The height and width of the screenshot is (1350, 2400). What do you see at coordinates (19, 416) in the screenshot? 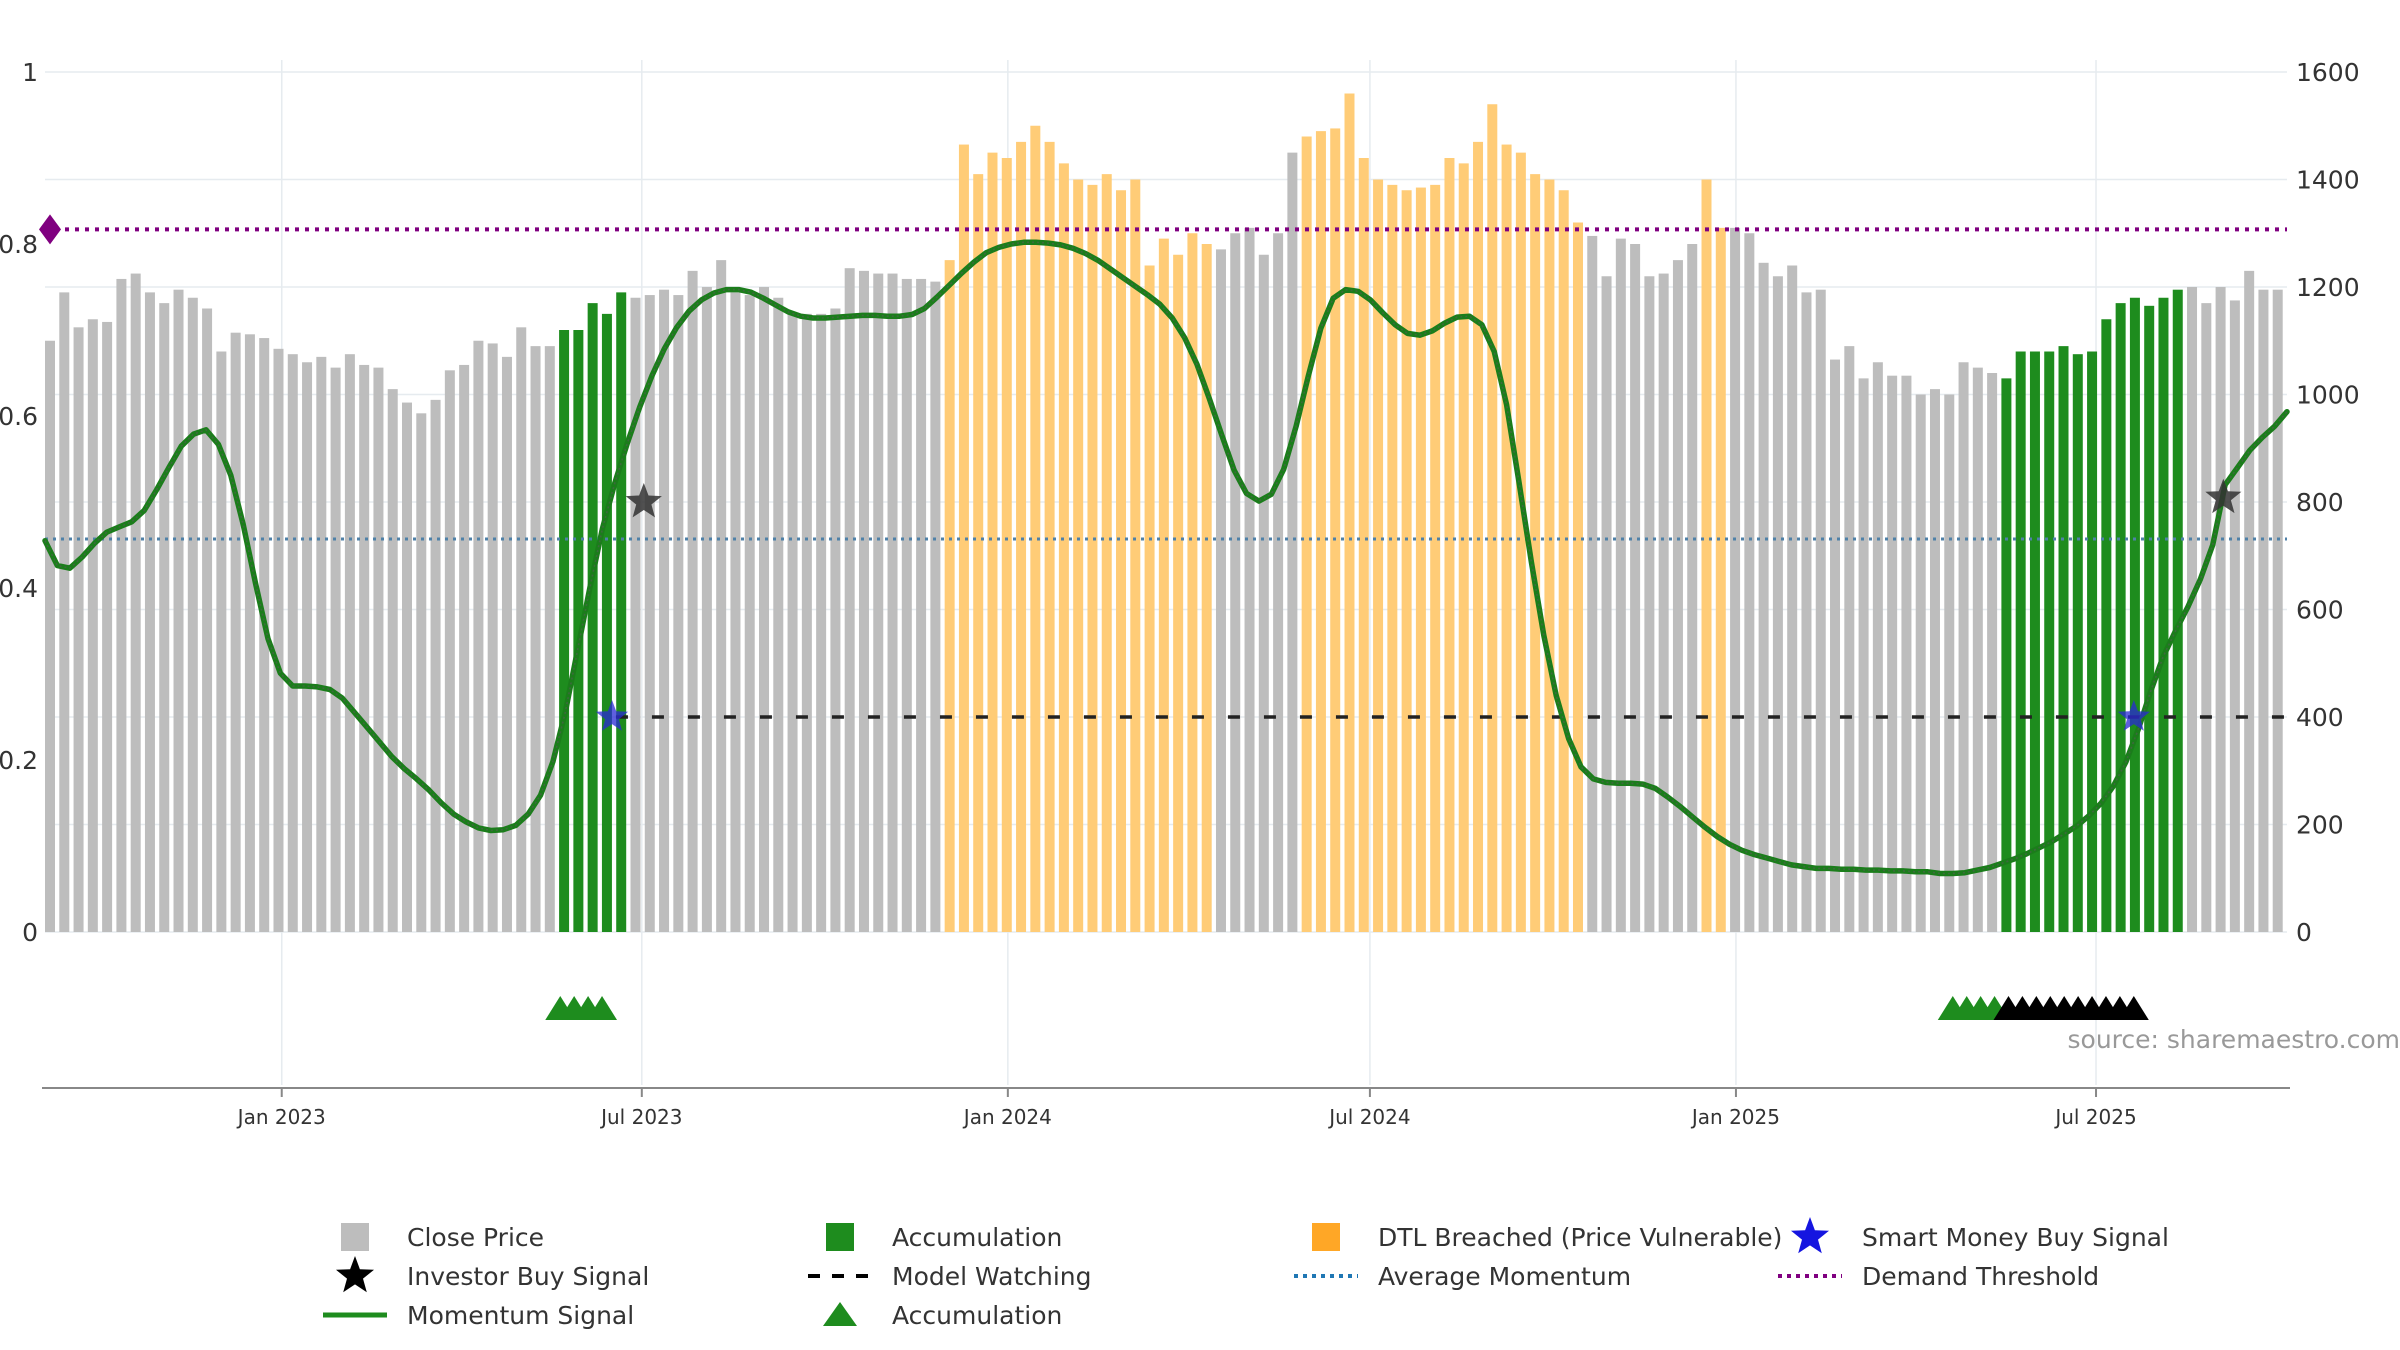
I see `left-axis-tick-label: 0.6` at bounding box center [19, 416].